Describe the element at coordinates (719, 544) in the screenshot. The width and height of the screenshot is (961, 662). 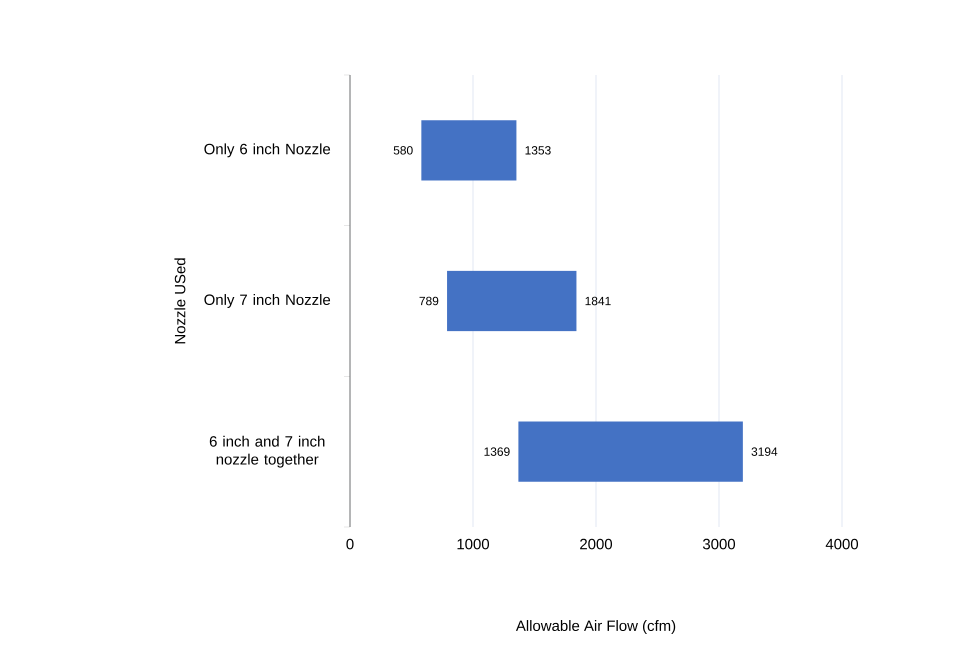
I see `x-tick-label: 3000` at that location.